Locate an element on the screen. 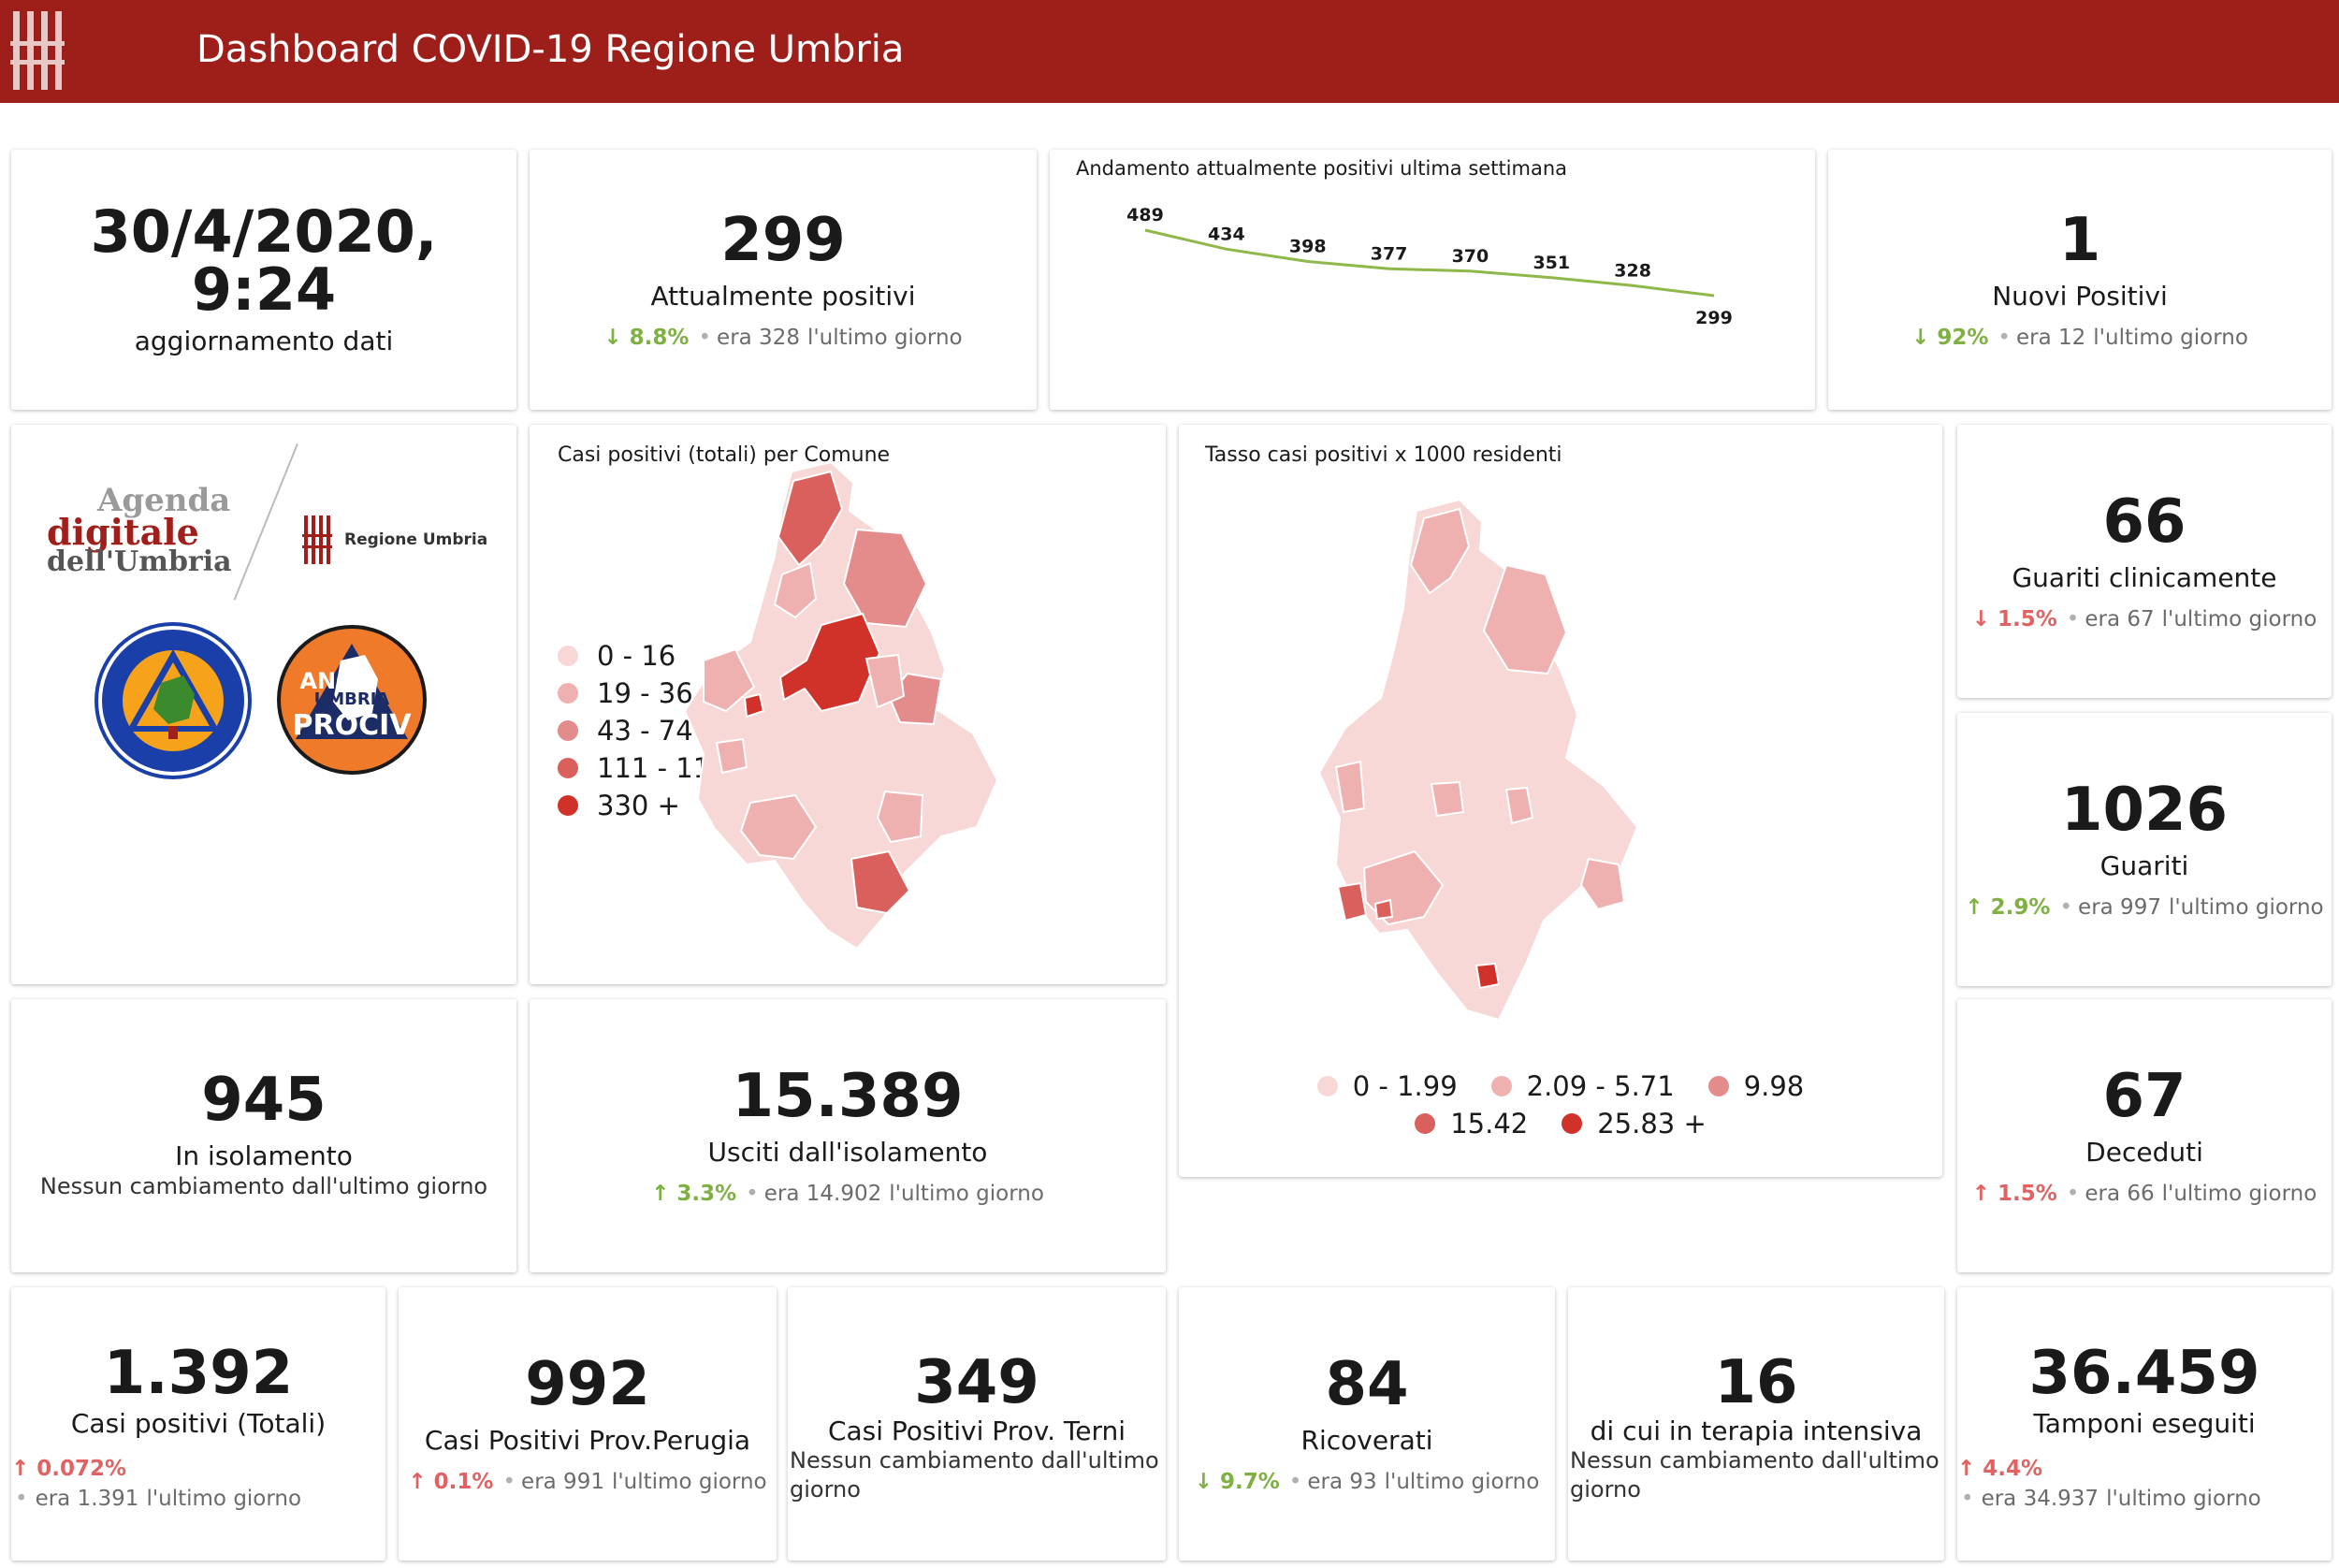  casi-totali-value: 1.392 is located at coordinates (198, 1374).